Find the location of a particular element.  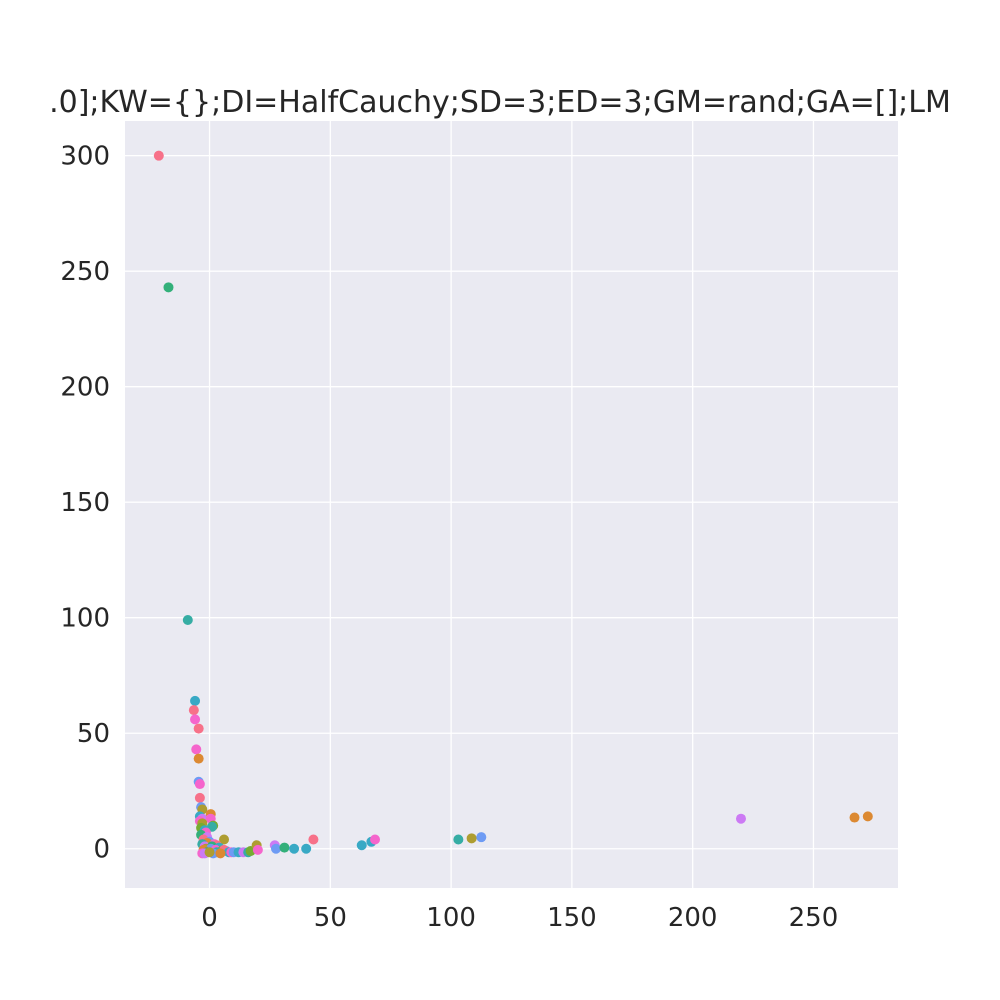

x-tick-label: 100 is located at coordinates (451, 918).